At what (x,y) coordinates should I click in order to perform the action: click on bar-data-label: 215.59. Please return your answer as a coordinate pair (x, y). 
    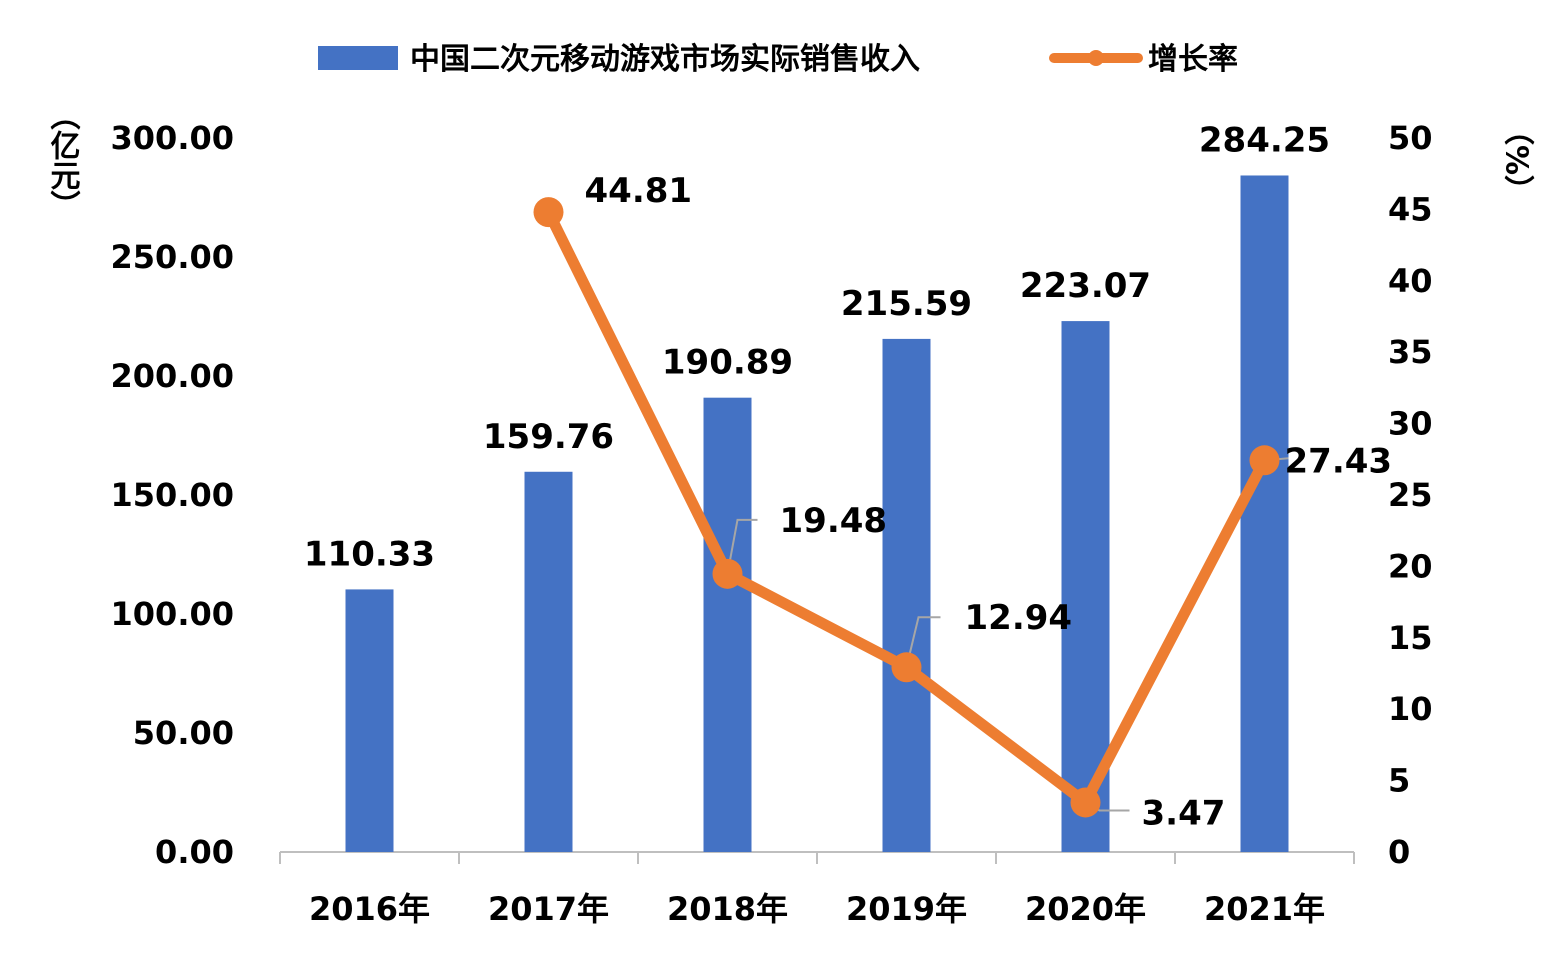
    Looking at the image, I should click on (906, 304).